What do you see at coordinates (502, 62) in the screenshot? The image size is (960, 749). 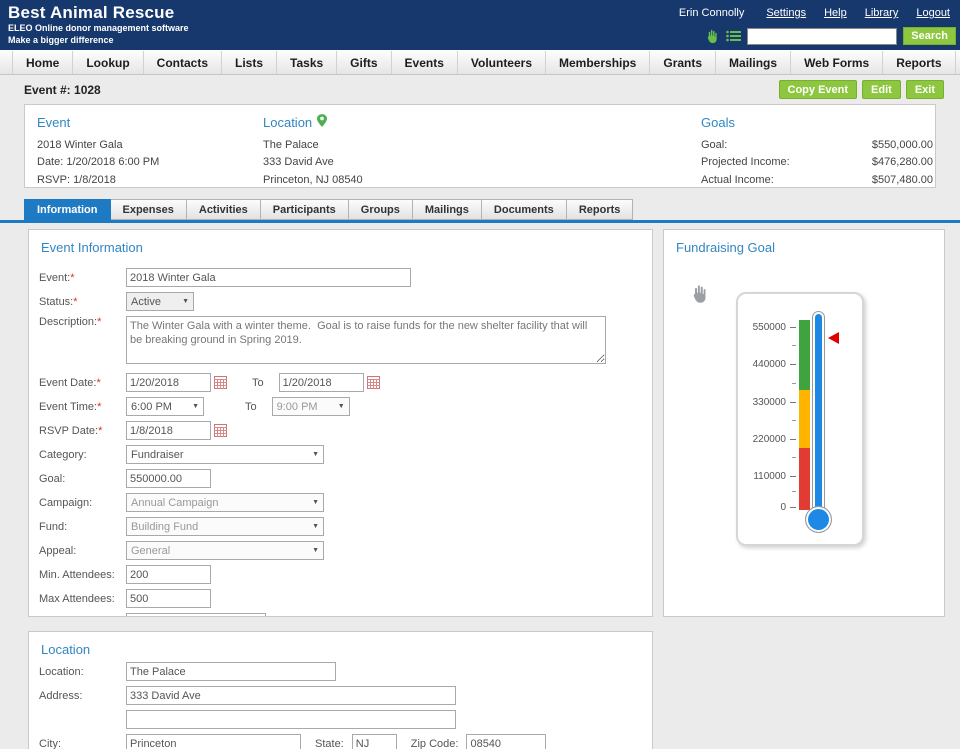 I see `nav-item-volunteers: Volunteers` at bounding box center [502, 62].